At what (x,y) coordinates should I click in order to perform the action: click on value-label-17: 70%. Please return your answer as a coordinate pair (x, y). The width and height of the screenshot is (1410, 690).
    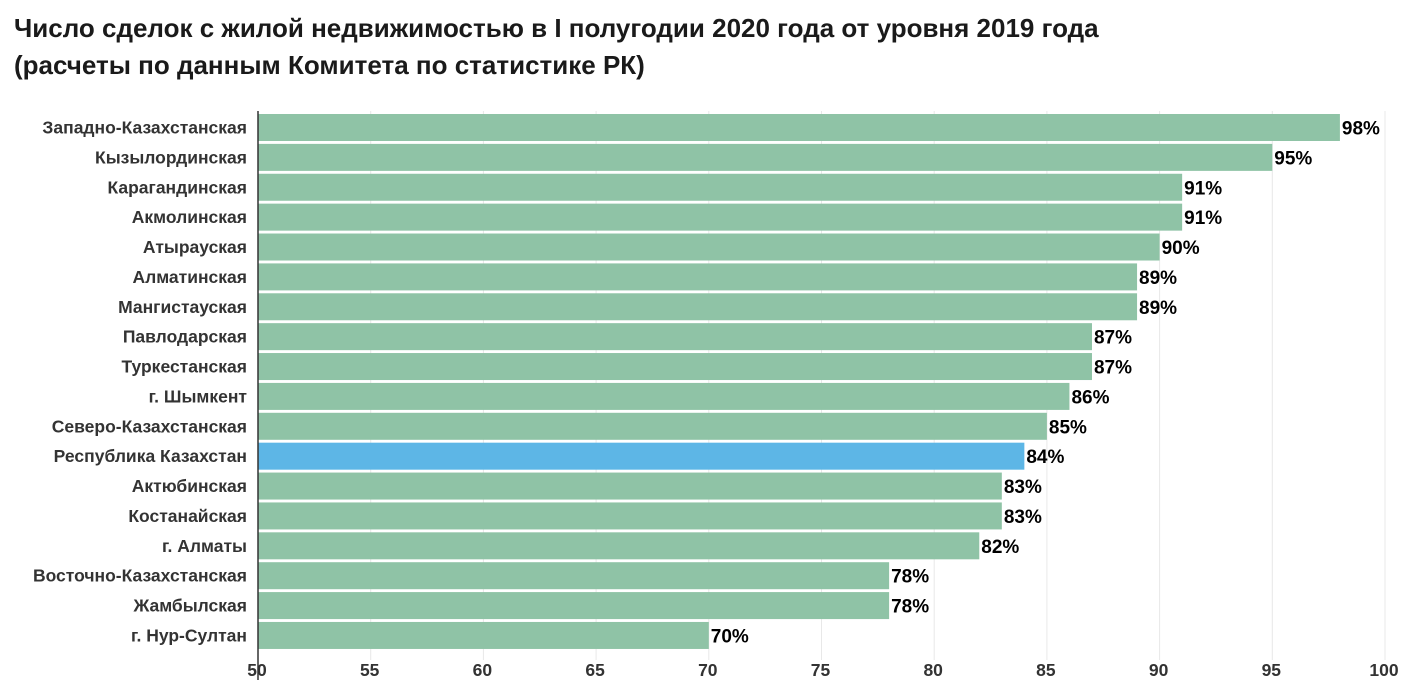
    Looking at the image, I should click on (730, 636).